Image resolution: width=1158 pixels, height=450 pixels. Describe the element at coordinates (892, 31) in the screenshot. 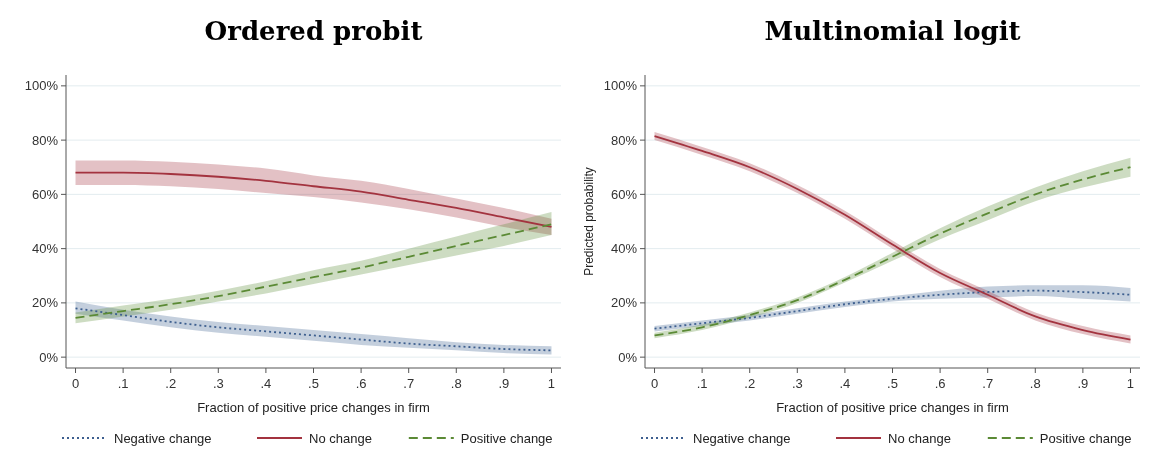

I see `chart-title: Multinomial logit` at that location.